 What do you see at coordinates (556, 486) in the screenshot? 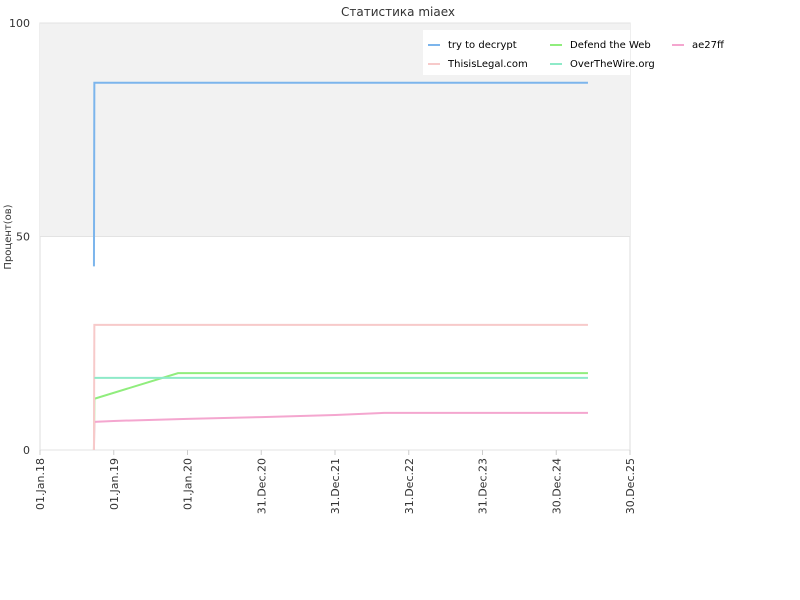
I see `x-tick-label: 30.Dec.24` at bounding box center [556, 486].